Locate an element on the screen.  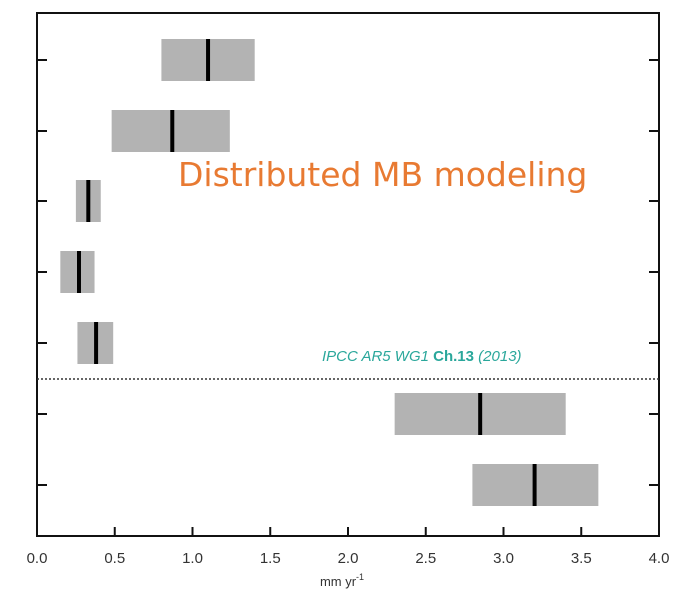
x-tick-label: 4.0 is located at coordinates (659, 558).